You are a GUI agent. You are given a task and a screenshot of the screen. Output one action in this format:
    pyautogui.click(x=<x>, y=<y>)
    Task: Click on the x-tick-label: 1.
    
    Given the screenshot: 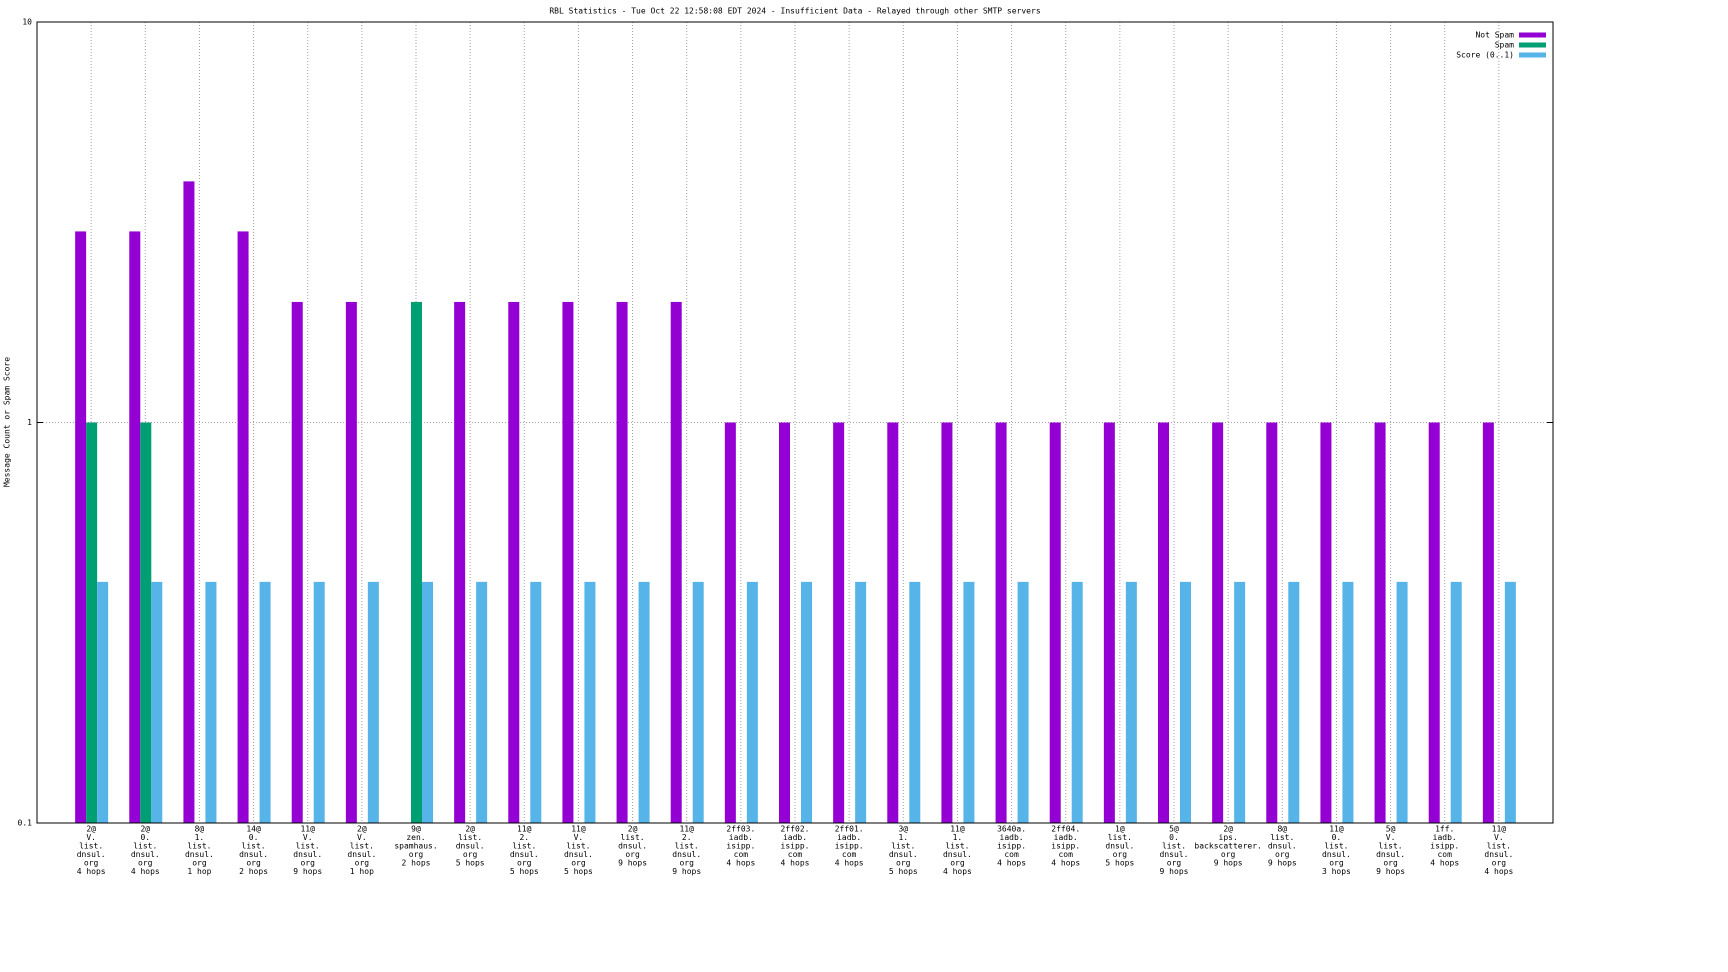 What is the action you would take?
    pyautogui.click(x=200, y=837)
    